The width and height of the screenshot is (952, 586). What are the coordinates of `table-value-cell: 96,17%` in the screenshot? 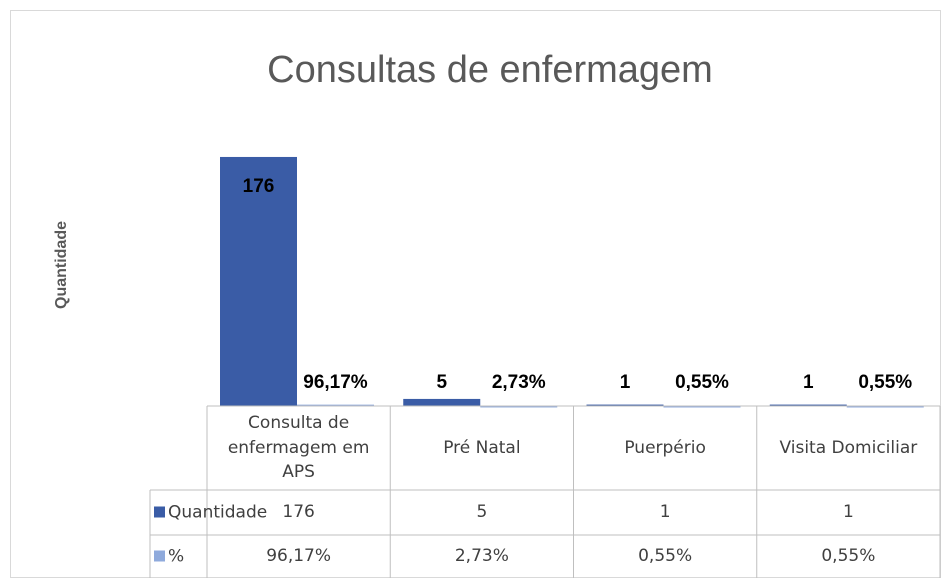 It's located at (299, 556).